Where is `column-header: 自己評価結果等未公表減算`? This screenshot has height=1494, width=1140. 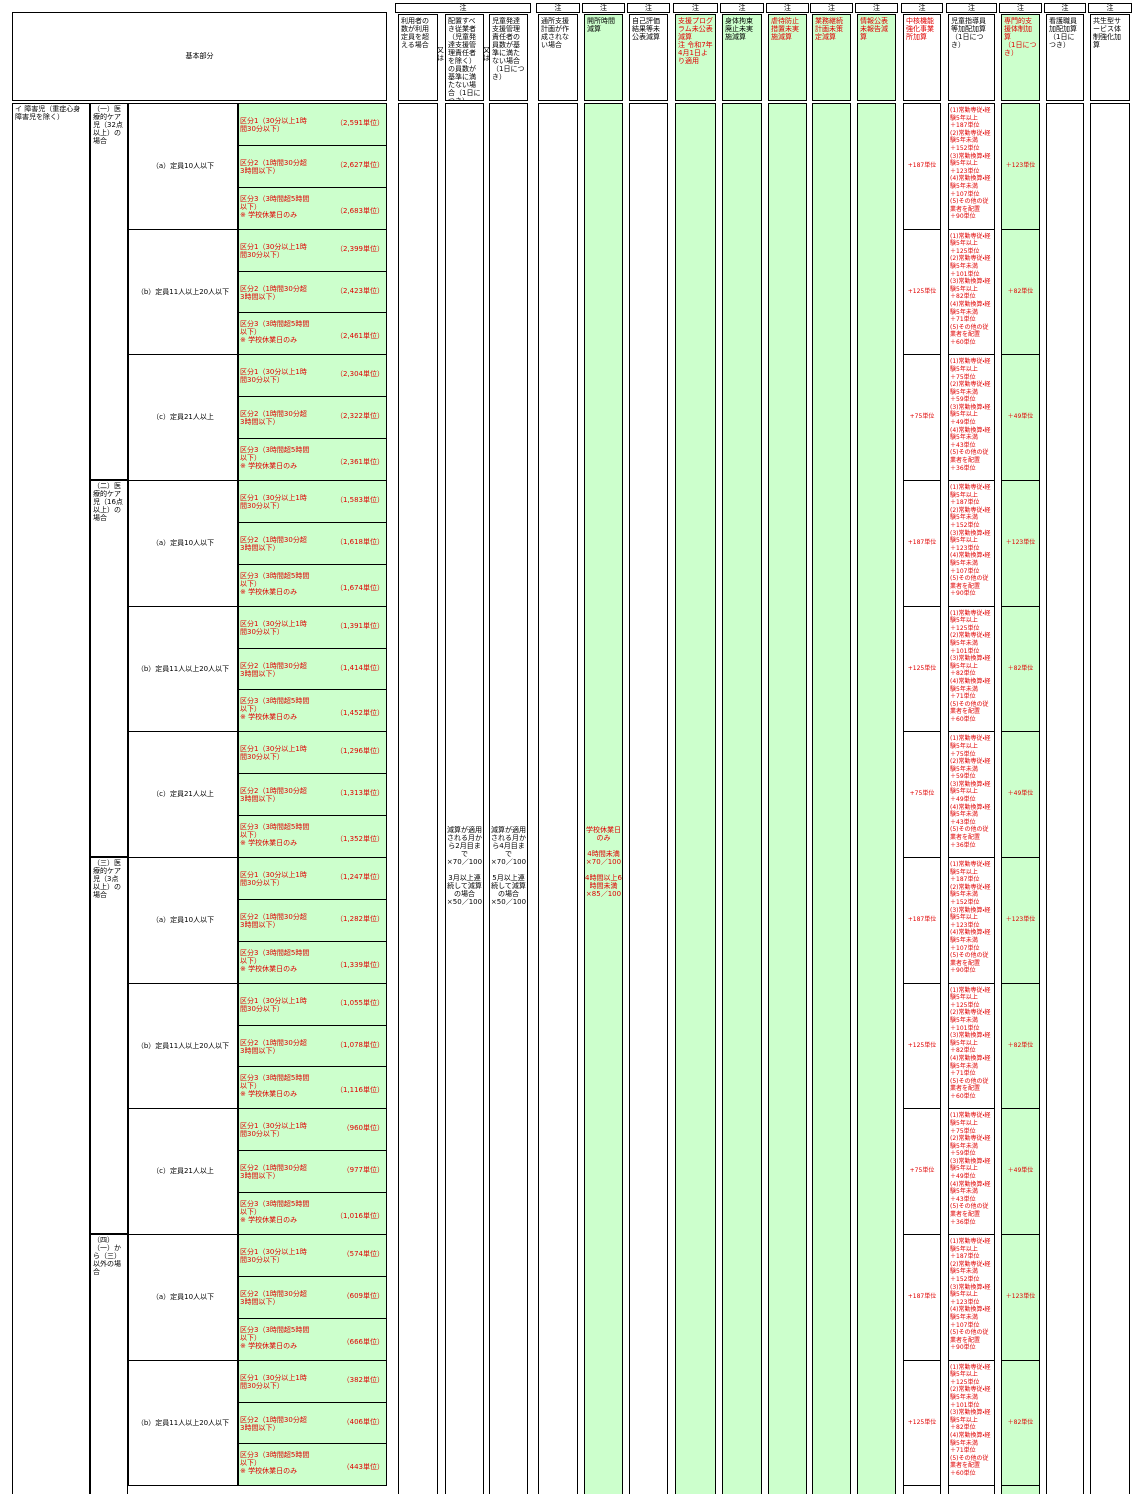
column-header: 自己評価結果等未公表減算 is located at coordinates (648, 57).